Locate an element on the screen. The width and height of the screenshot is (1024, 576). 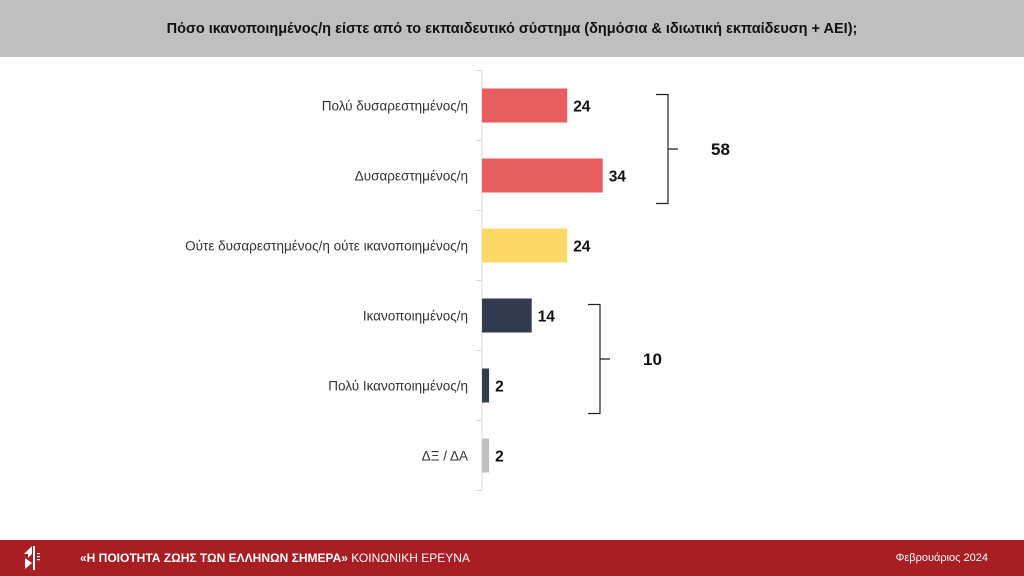
category-label: Πολύ Ικανοποιημένος/η is located at coordinates (398, 386).